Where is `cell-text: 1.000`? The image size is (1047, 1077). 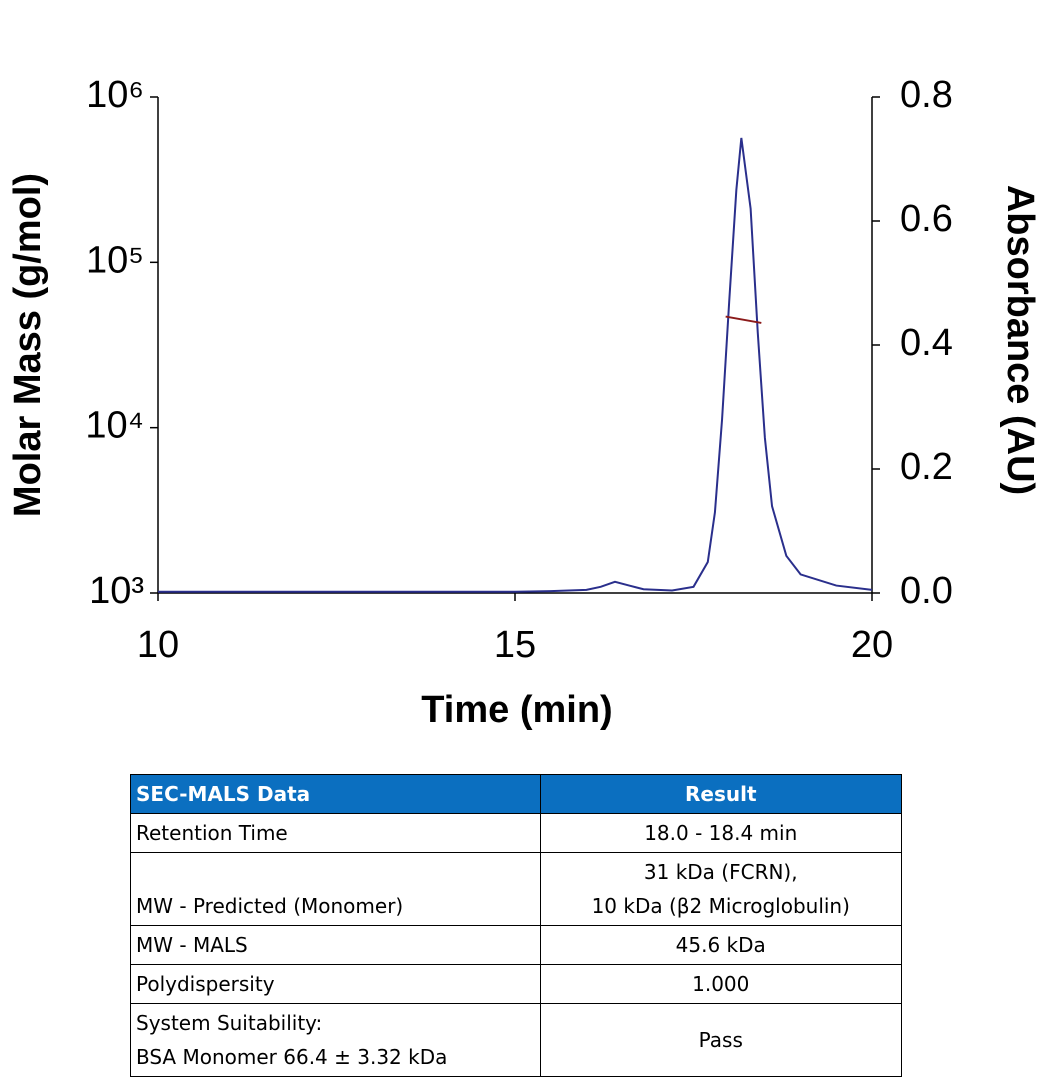 cell-text: 1.000 is located at coordinates (721, 984).